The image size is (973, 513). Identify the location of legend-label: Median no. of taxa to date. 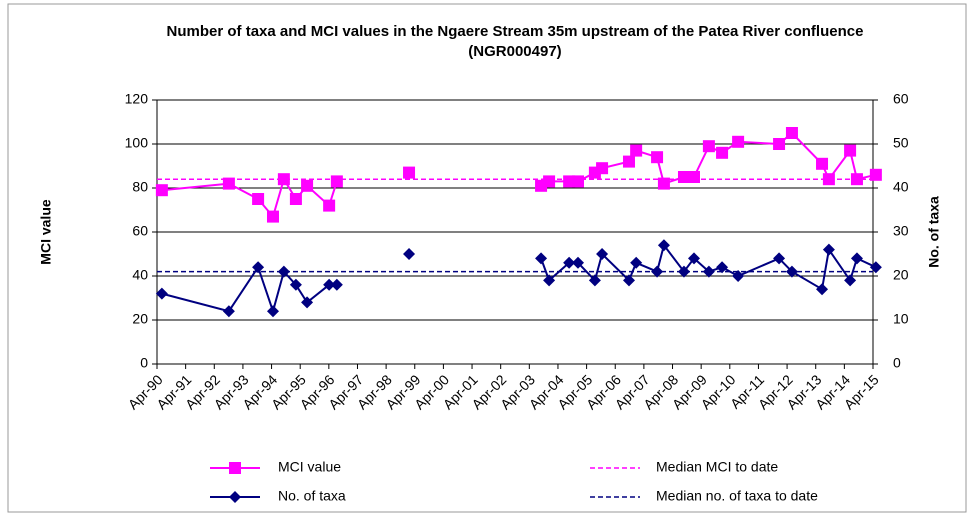
(737, 496).